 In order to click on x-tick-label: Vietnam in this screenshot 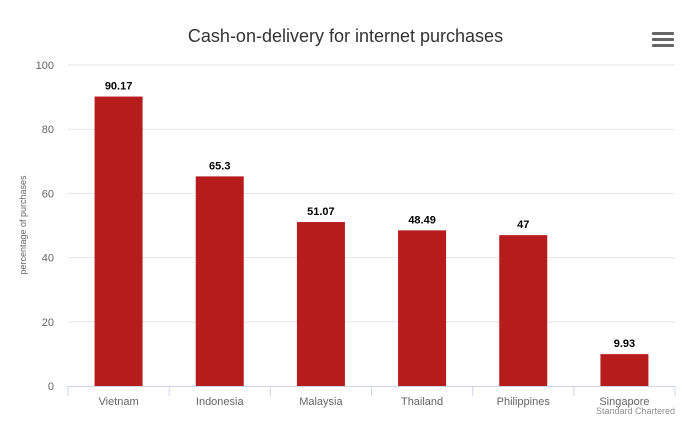, I will do `click(119, 402)`.